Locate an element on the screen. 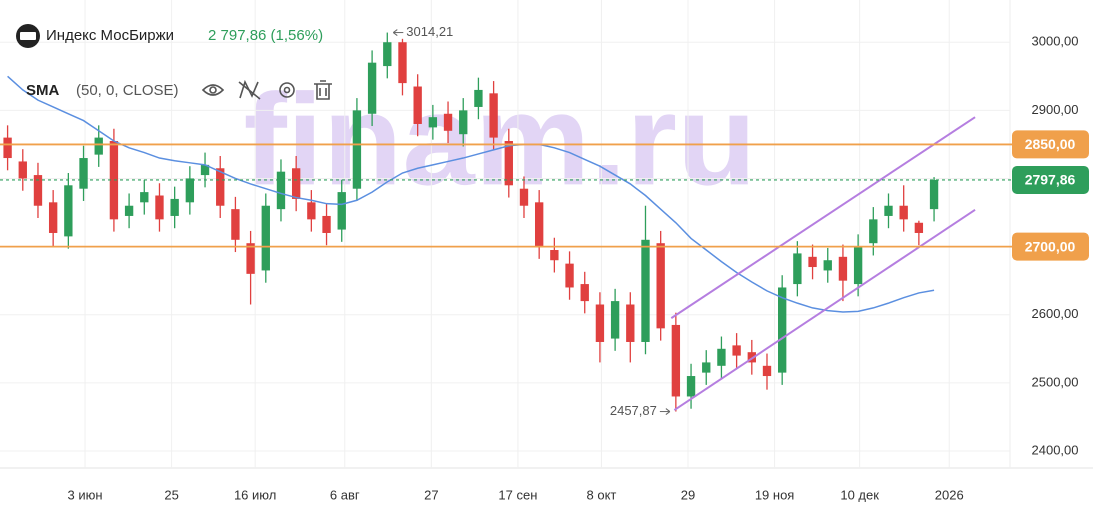 This screenshot has height=516, width=1093. logo-mark is located at coordinates (28, 36).